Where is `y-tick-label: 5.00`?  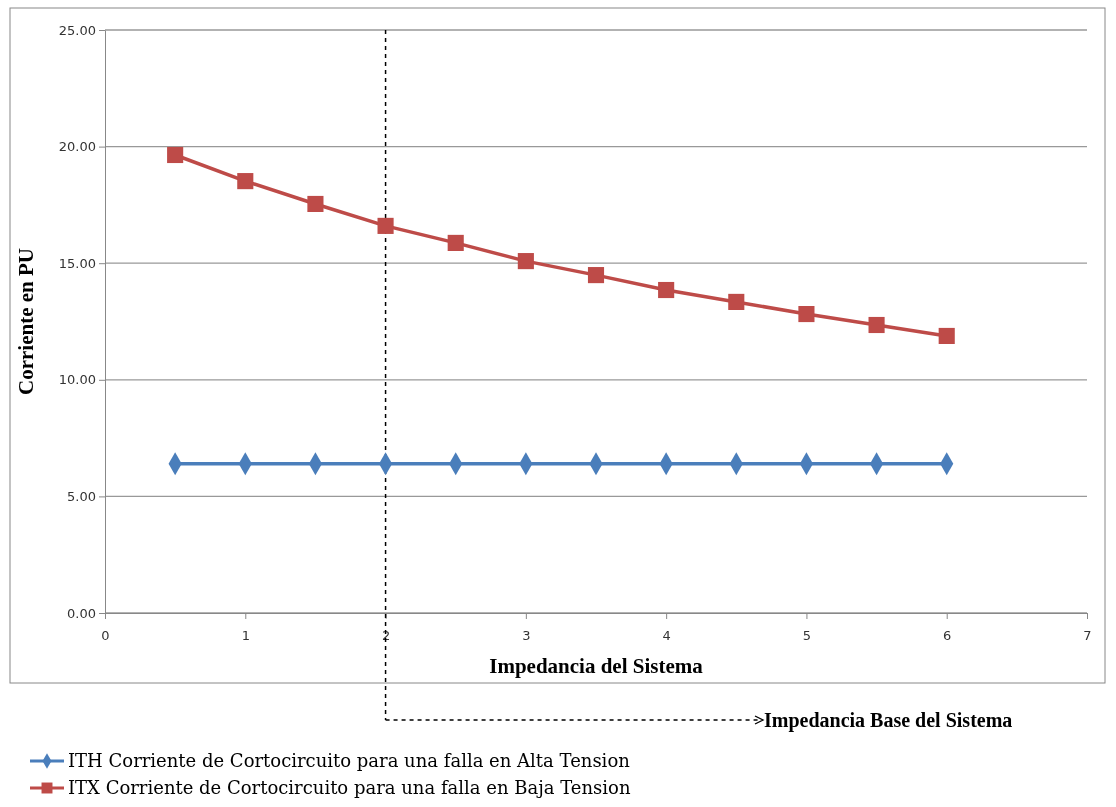 y-tick-label: 5.00 is located at coordinates (81, 497).